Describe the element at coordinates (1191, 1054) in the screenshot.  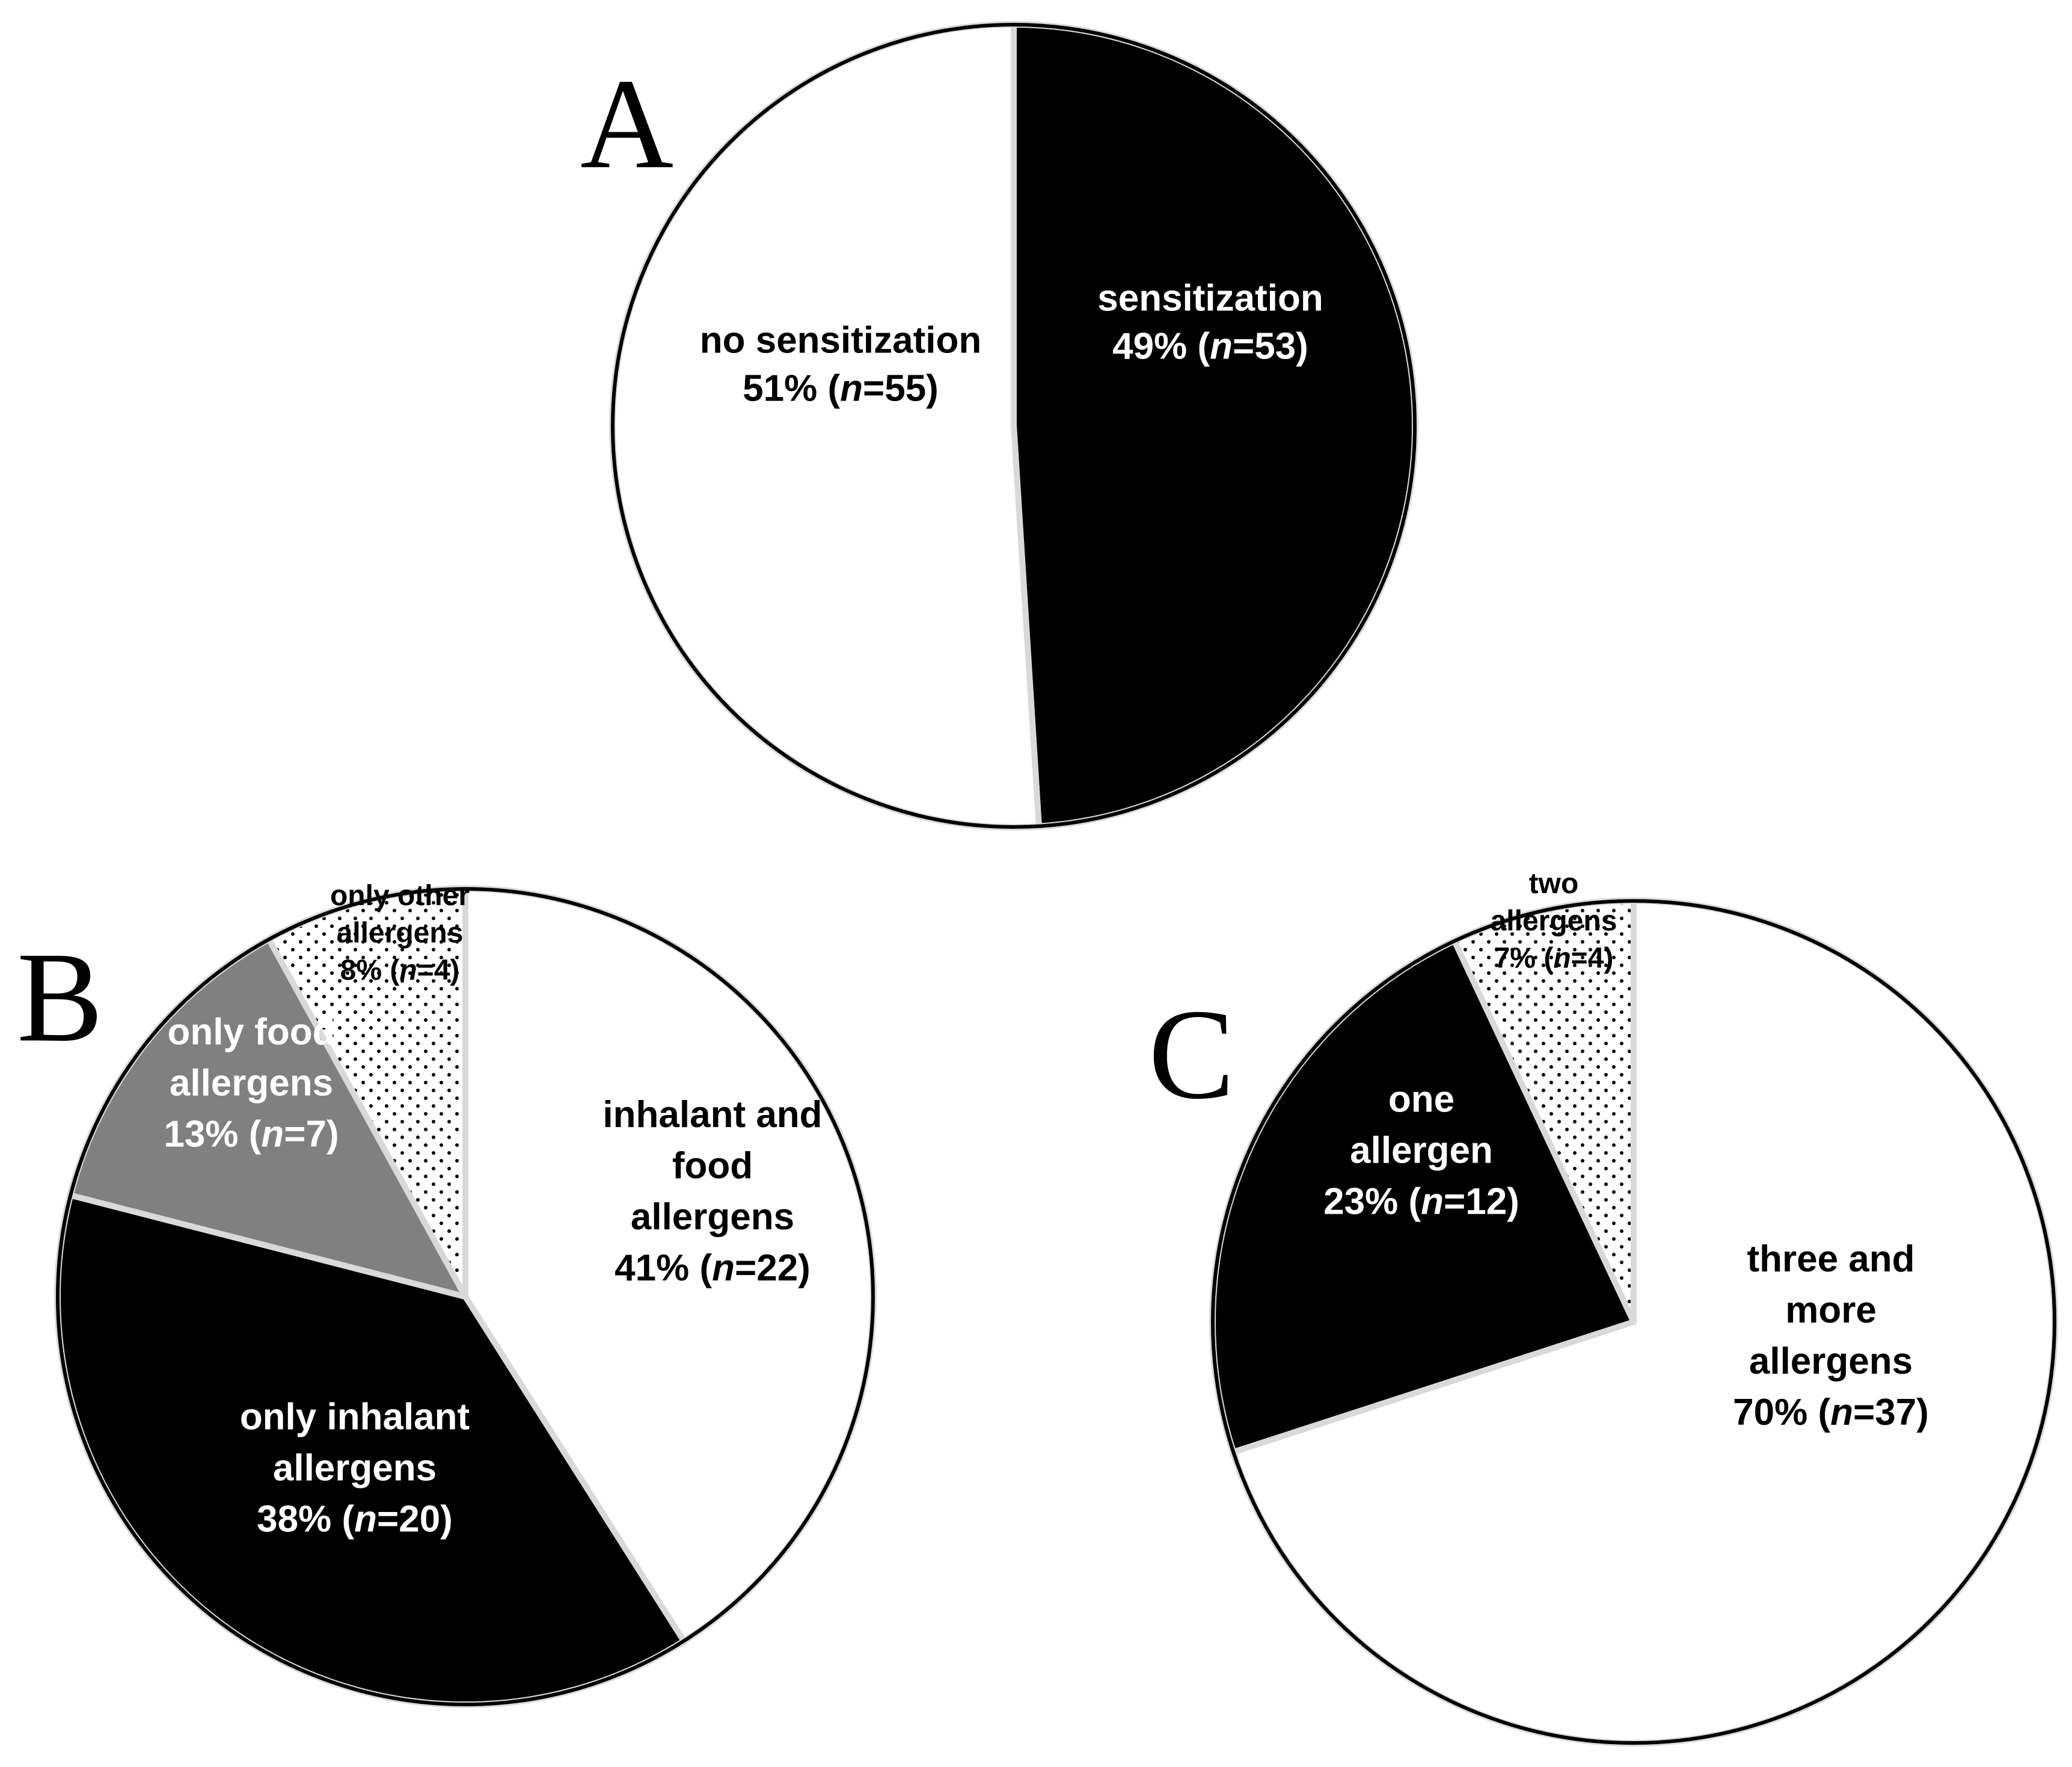
I see `panel-letter-c: C` at that location.